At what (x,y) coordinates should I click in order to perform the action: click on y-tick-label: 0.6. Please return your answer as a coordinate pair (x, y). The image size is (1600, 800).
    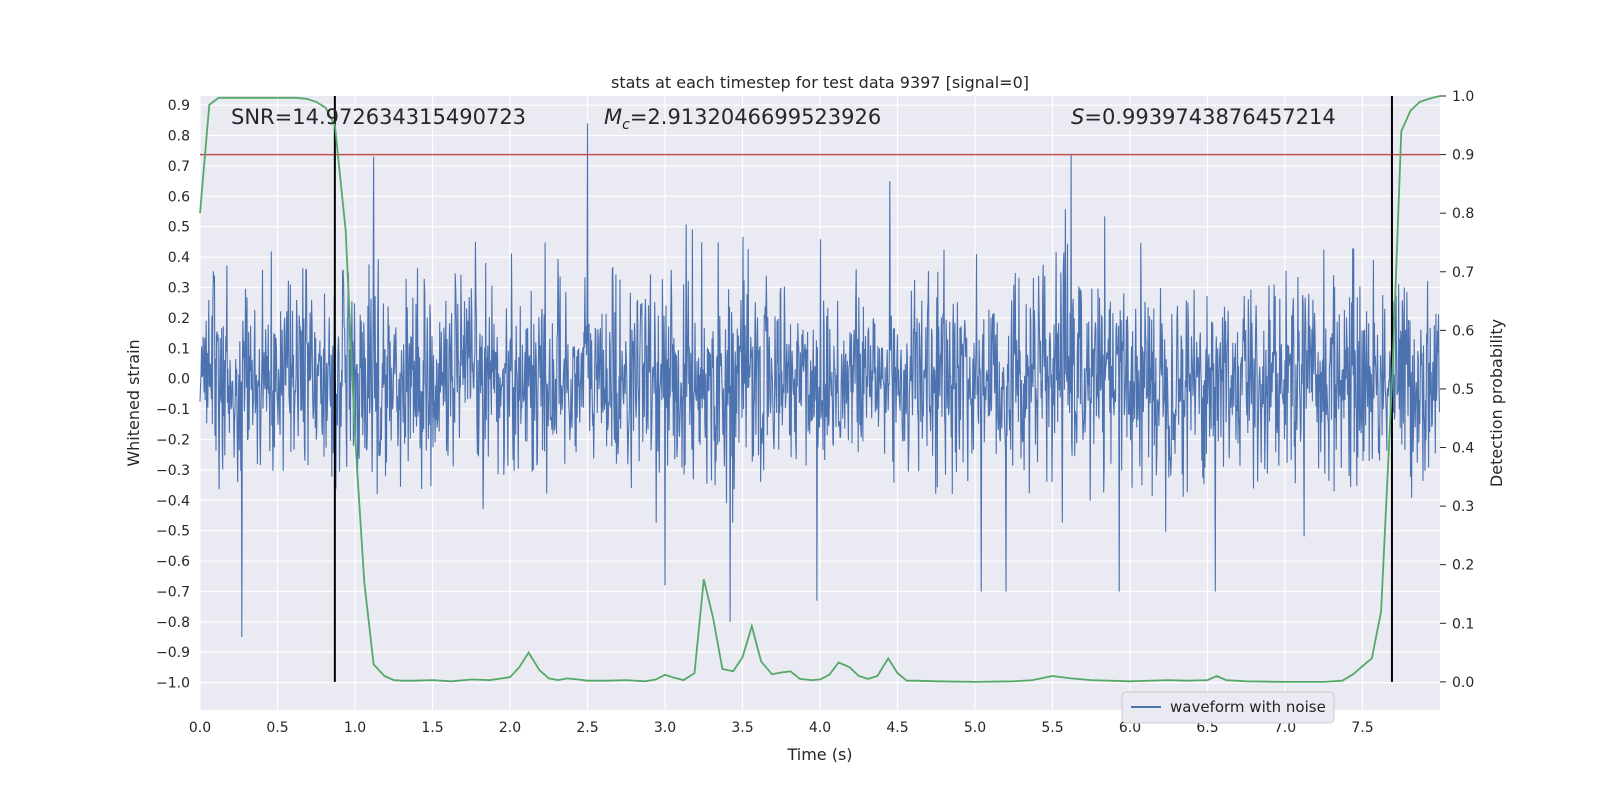
    Looking at the image, I should click on (179, 197).